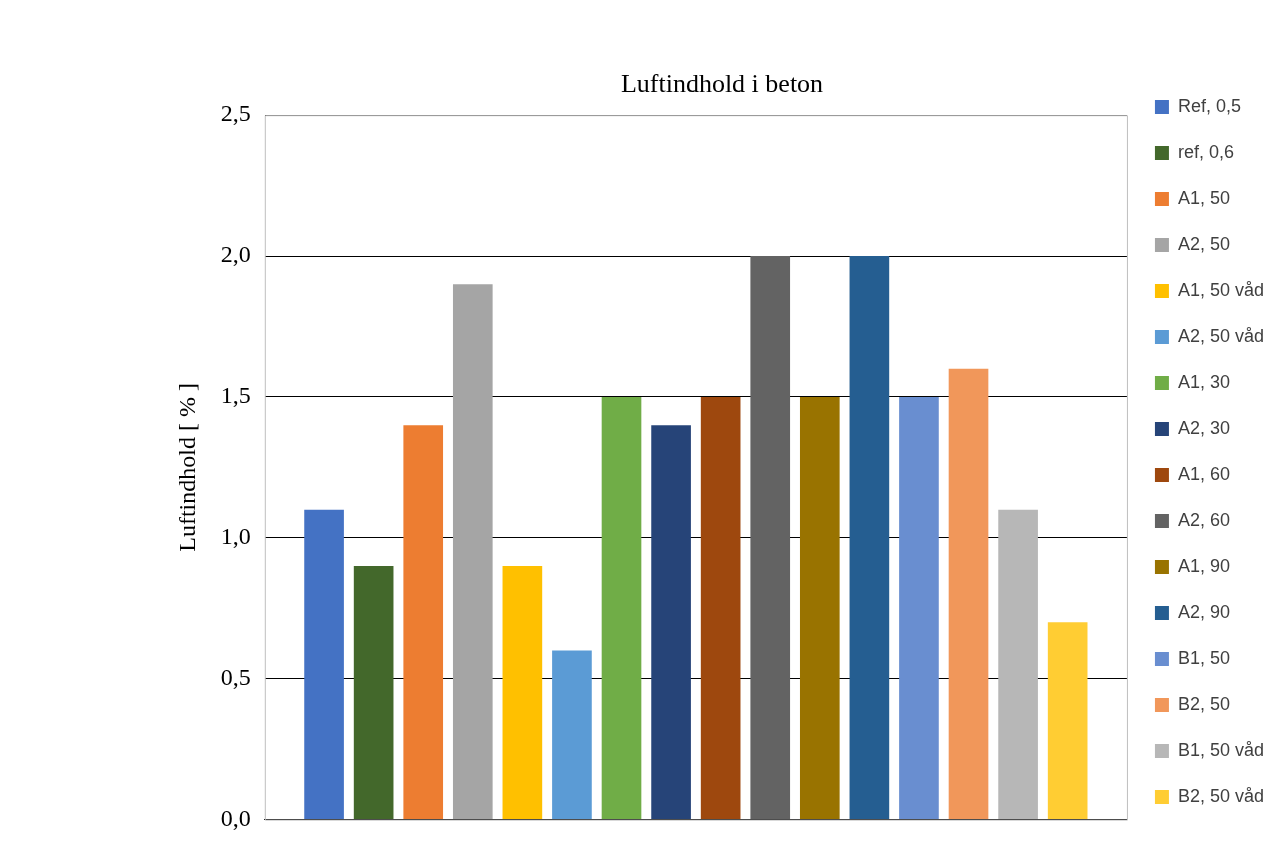 The image size is (1284, 868). I want to click on legend-label: B2, 50 våd, so click(1220, 795).